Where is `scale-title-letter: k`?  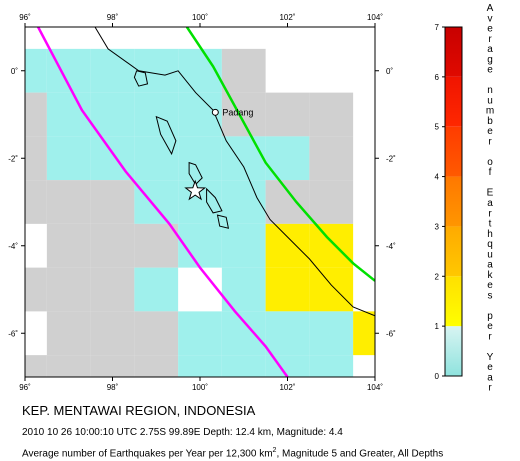 scale-title-letter: k is located at coordinates (491, 275).